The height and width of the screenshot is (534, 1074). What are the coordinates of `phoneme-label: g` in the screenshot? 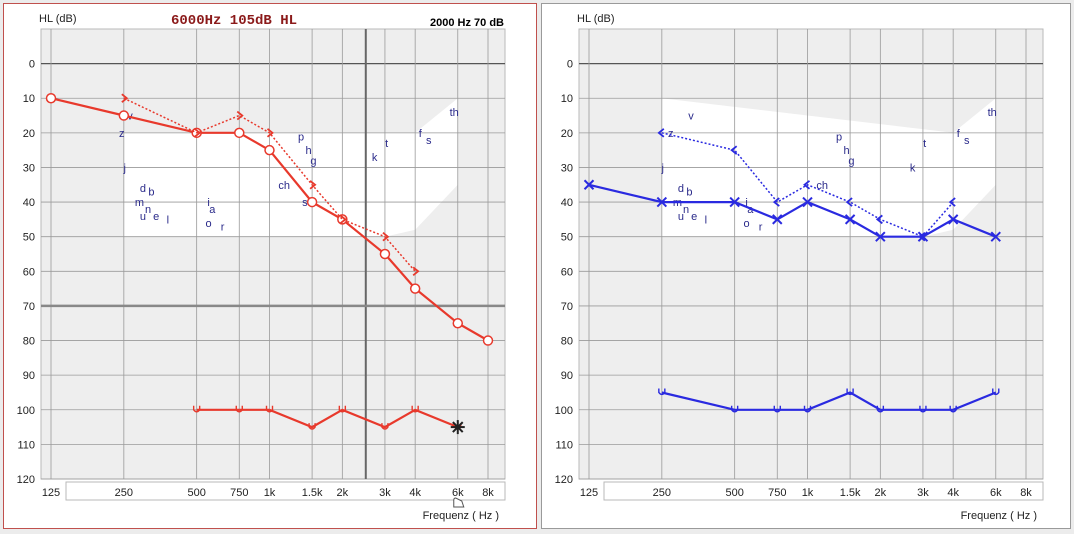 It's located at (851, 162).